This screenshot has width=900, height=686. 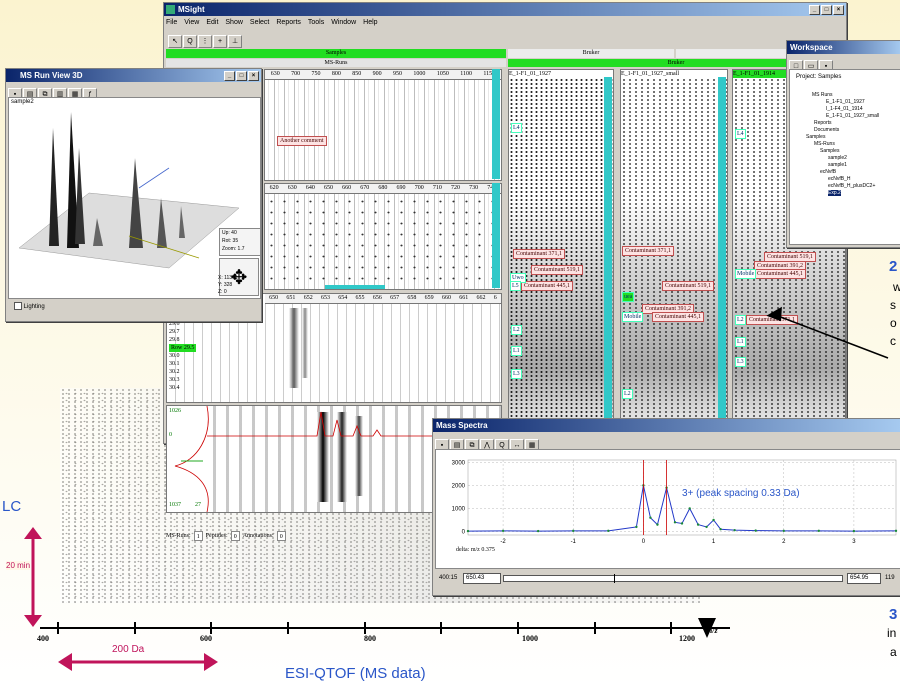 I want to click on lower-tick: 660, so click(x=446, y=298).